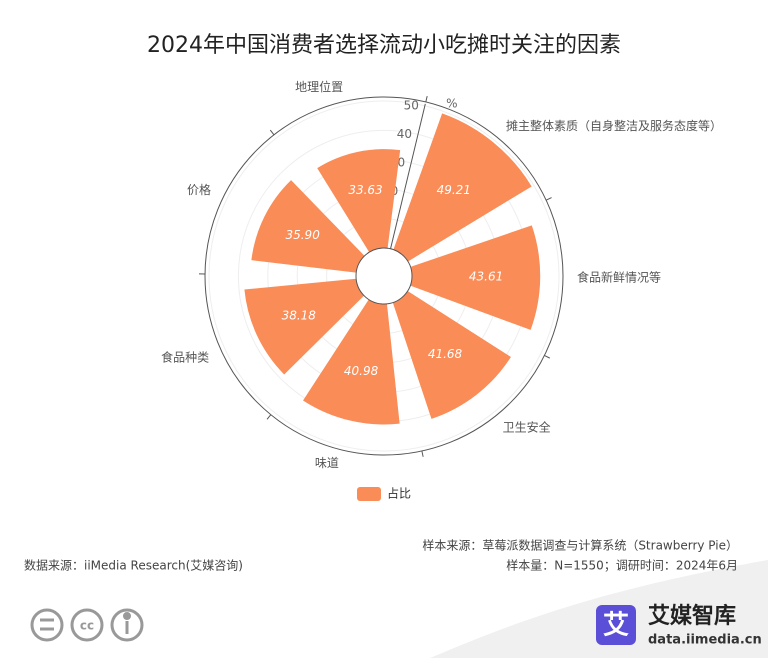  Describe the element at coordinates (692, 616) in the screenshot. I see `brand: 艾媒智库` at that location.